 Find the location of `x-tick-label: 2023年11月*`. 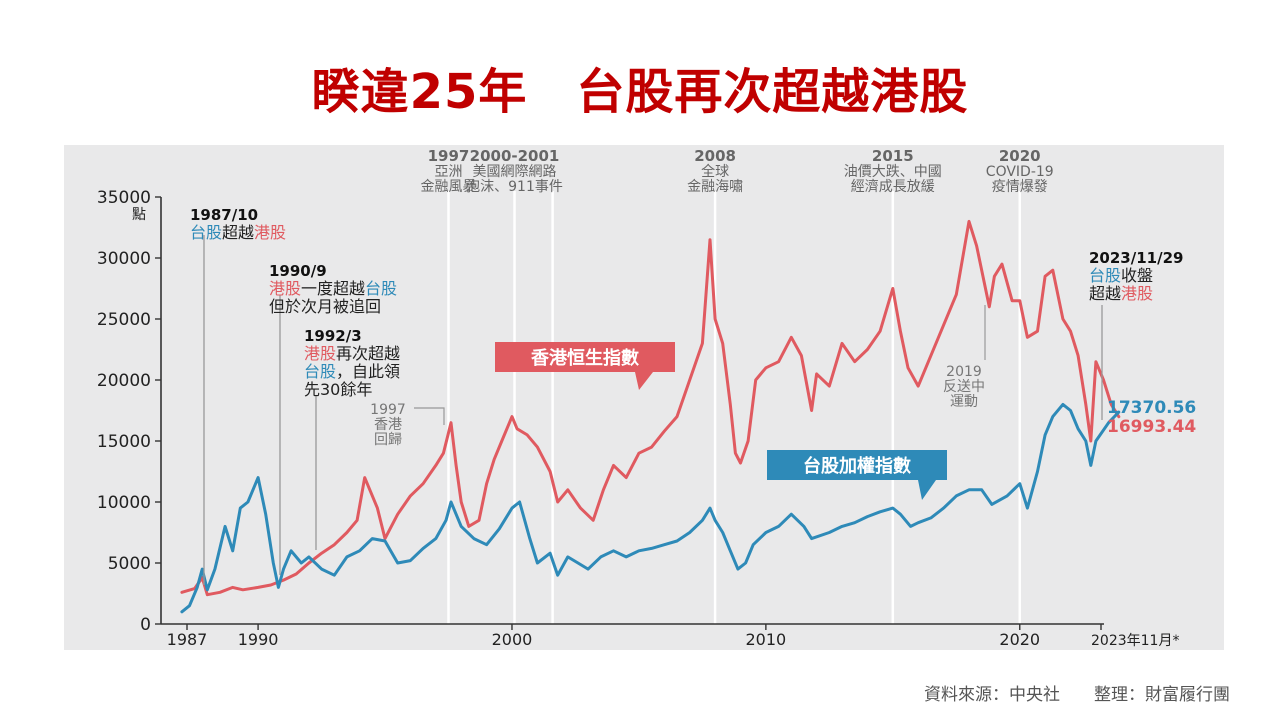

x-tick-label: 2023年11月* is located at coordinates (1135, 641).